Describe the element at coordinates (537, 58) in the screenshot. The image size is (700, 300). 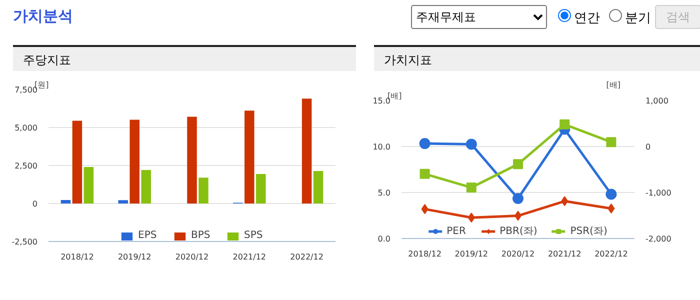
I see `chart-title: 가치지표` at that location.